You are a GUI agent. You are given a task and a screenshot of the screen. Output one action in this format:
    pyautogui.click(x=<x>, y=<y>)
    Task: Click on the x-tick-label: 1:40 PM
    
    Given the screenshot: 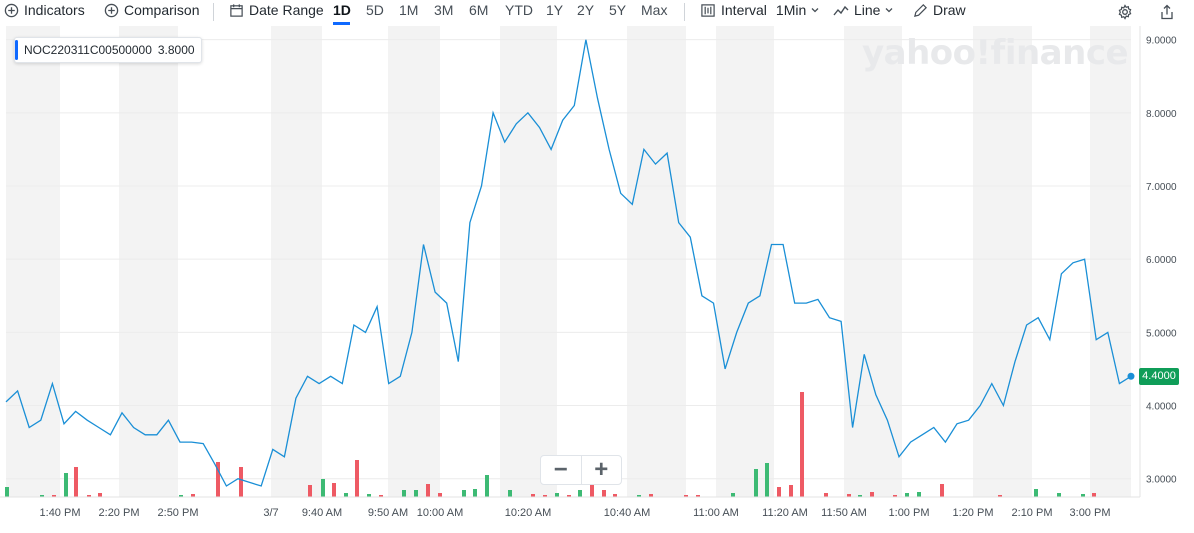 What is the action you would take?
    pyautogui.click(x=60, y=513)
    